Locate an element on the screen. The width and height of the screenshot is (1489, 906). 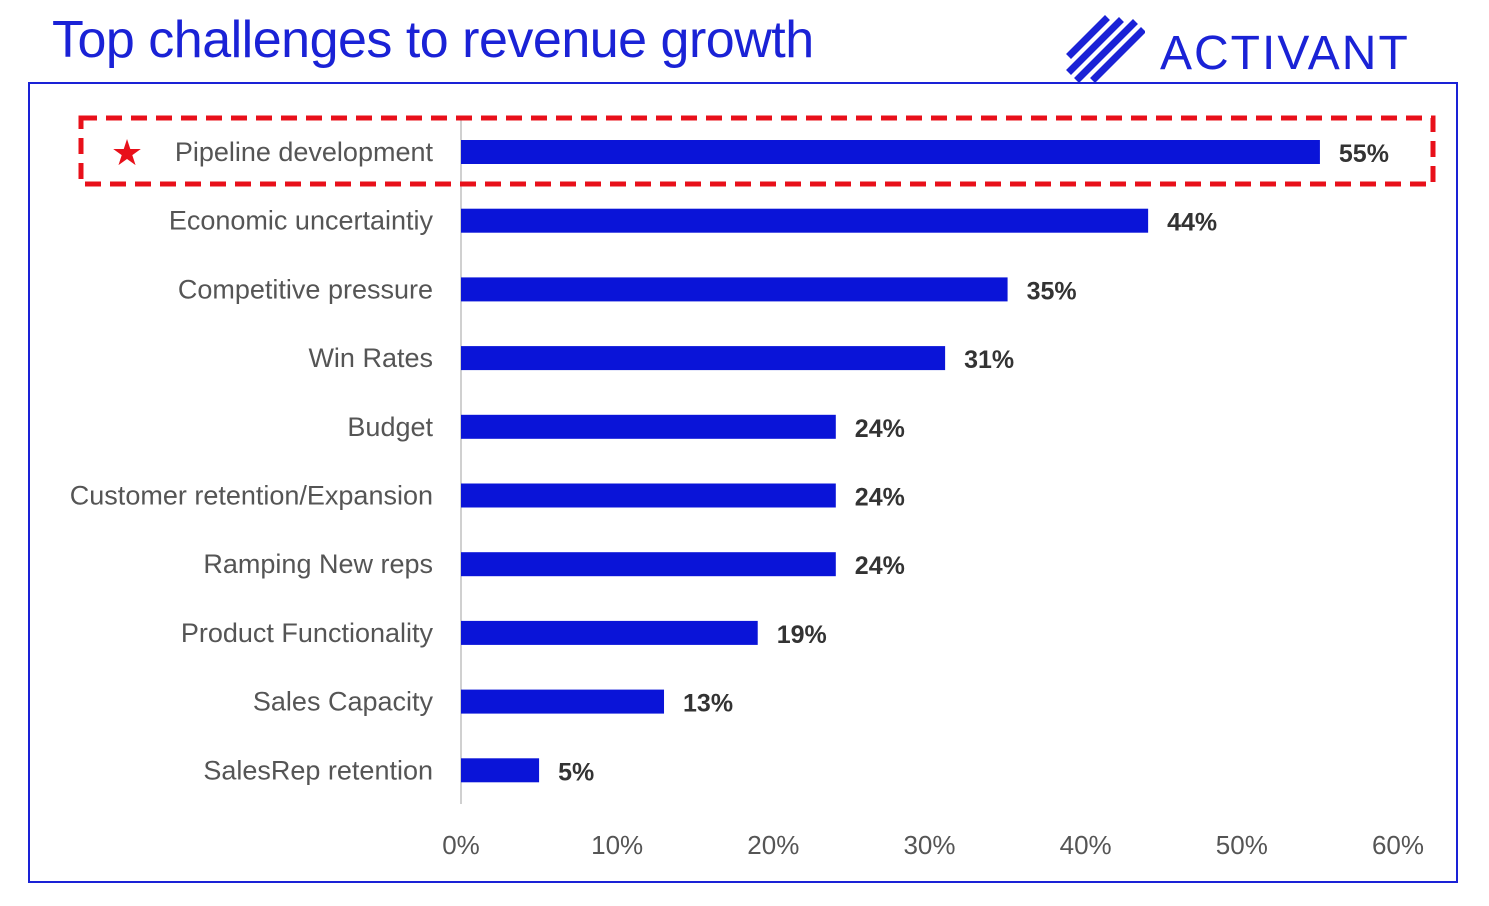
bar-budget is located at coordinates (648, 426).